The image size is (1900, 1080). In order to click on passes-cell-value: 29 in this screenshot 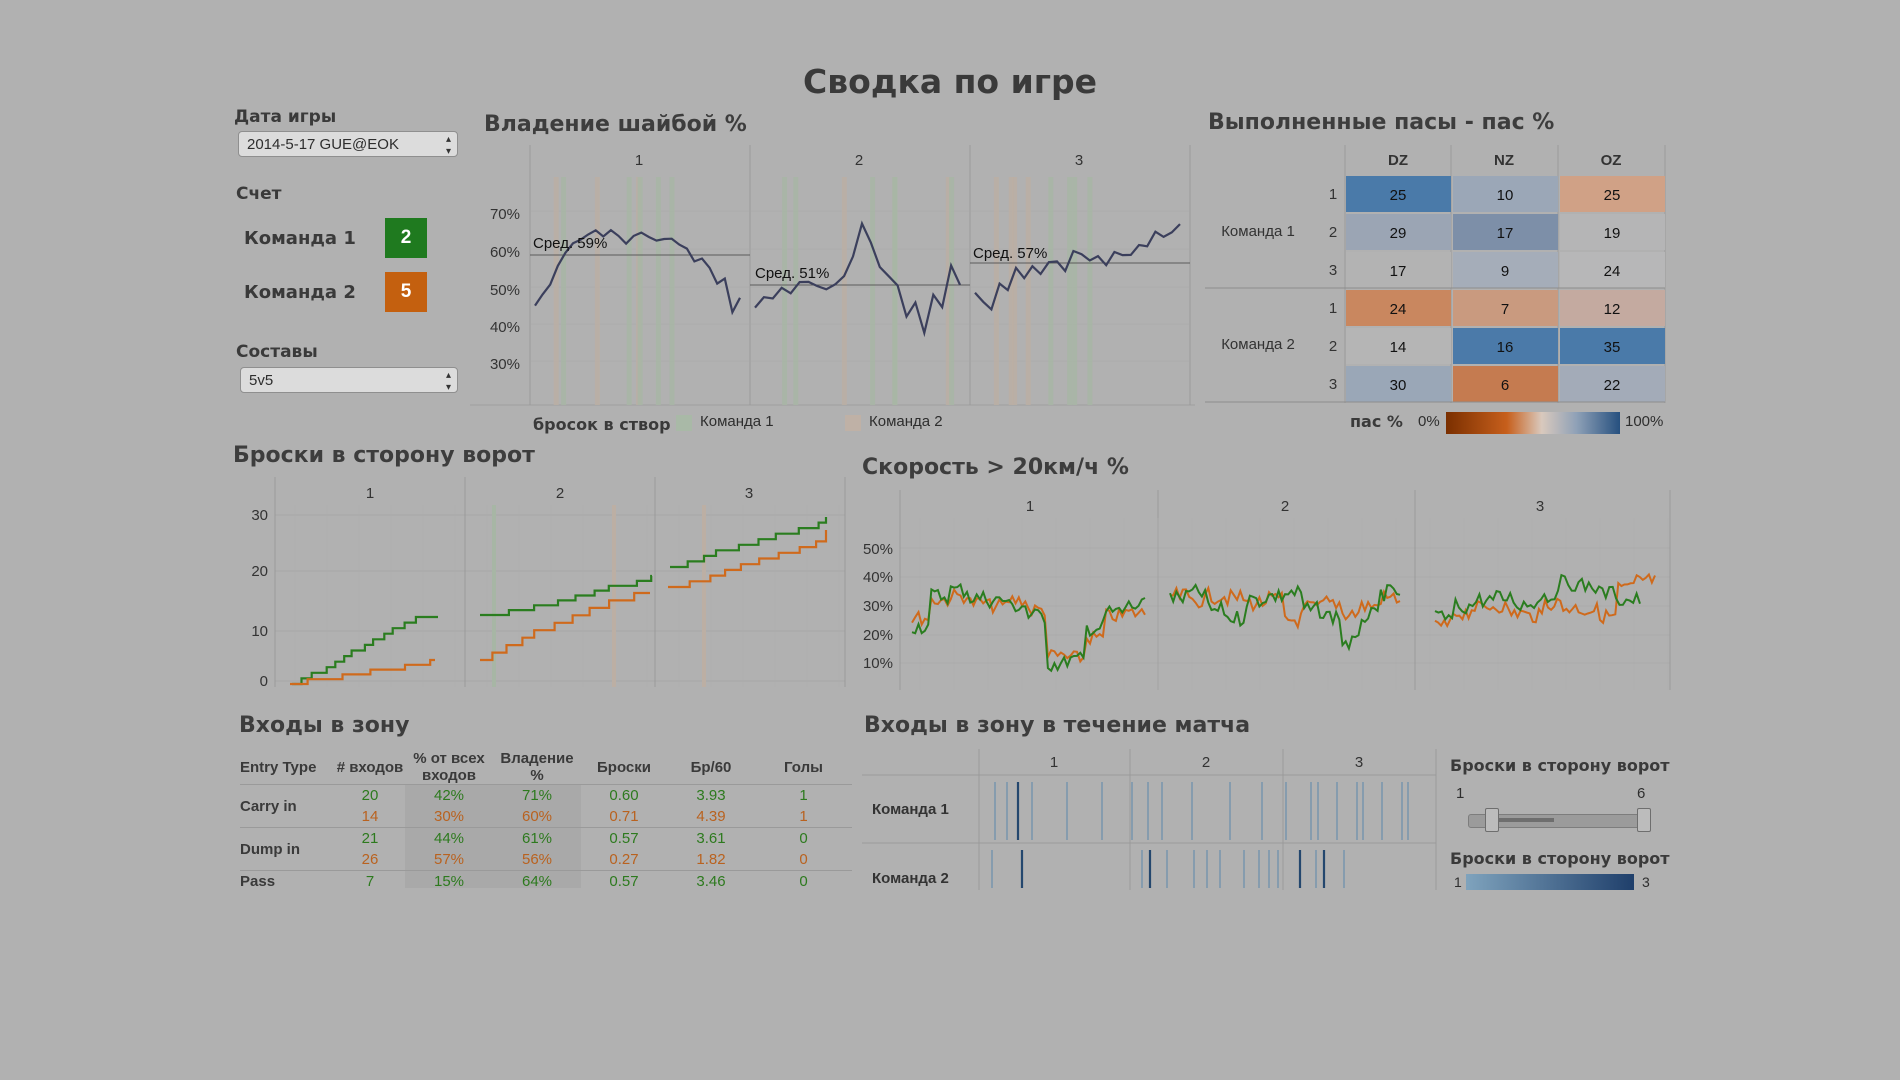, I will do `click(1398, 233)`.